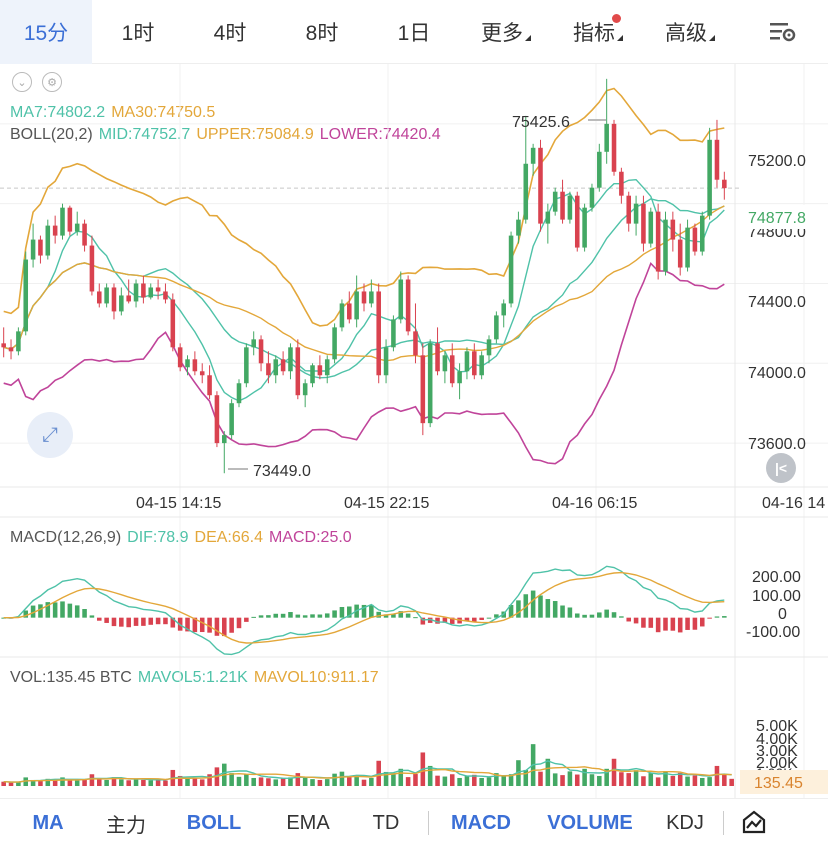 Image resolution: width=828 pixels, height=847 pixels. I want to click on indicator-settings-button: ⚙, so click(52, 82).